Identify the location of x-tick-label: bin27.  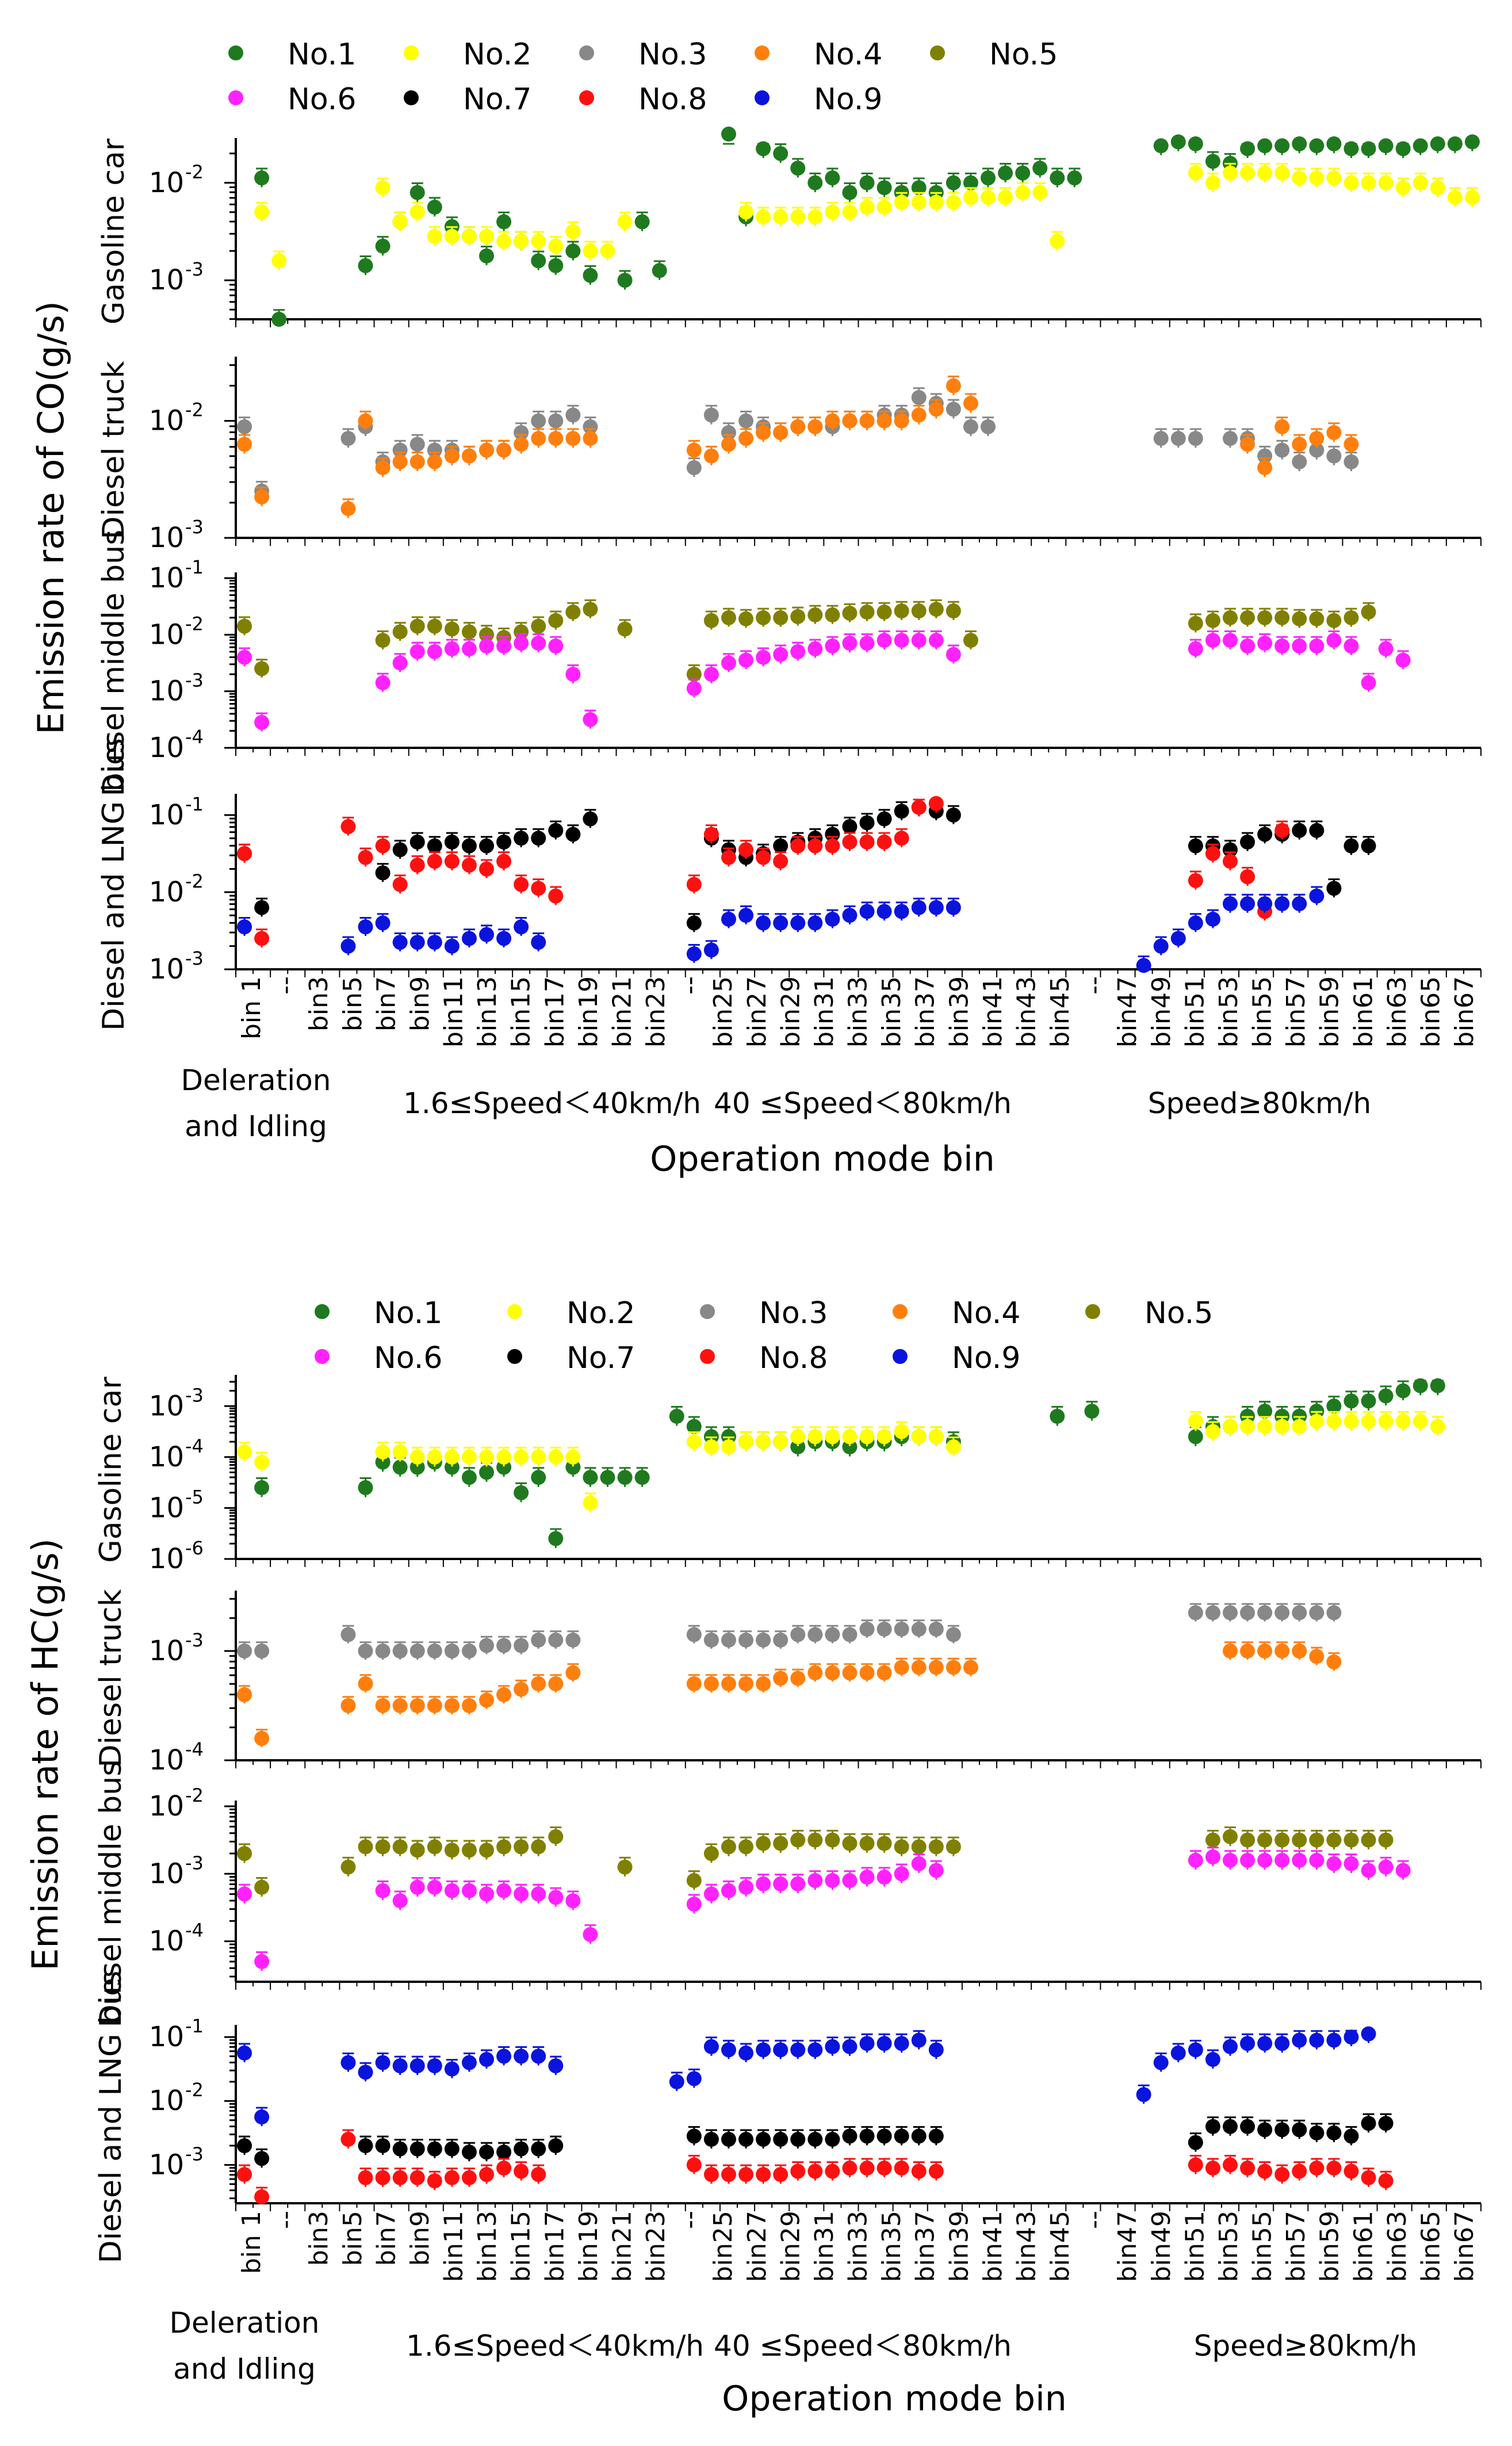
(757, 1012).